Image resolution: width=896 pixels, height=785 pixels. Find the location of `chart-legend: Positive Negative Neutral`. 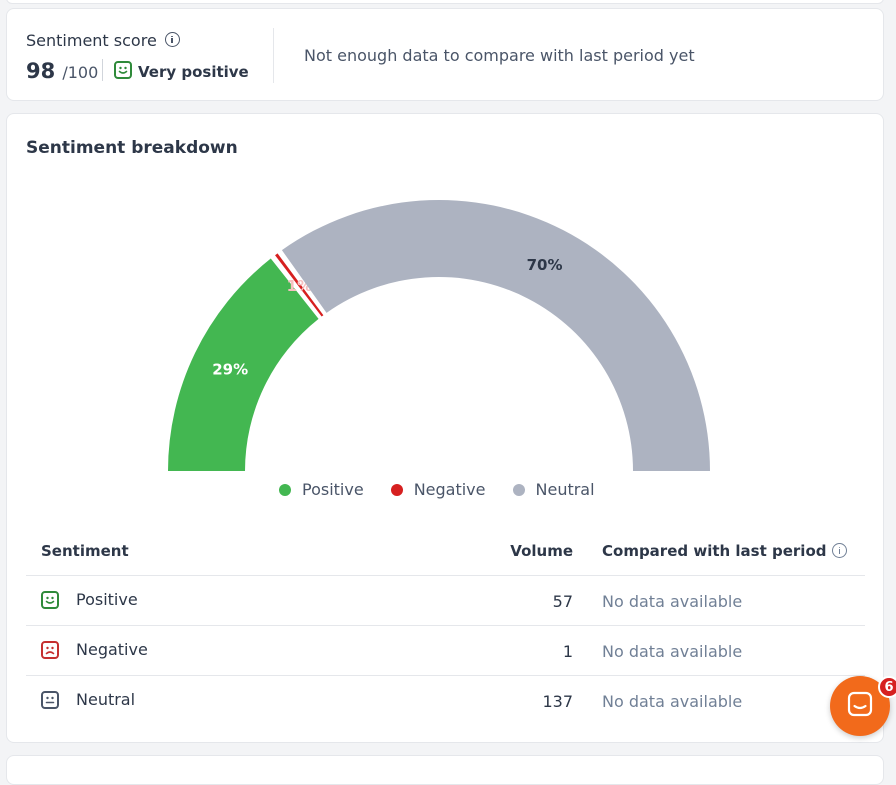

chart-legend: Positive Negative Neutral is located at coordinates (450, 489).